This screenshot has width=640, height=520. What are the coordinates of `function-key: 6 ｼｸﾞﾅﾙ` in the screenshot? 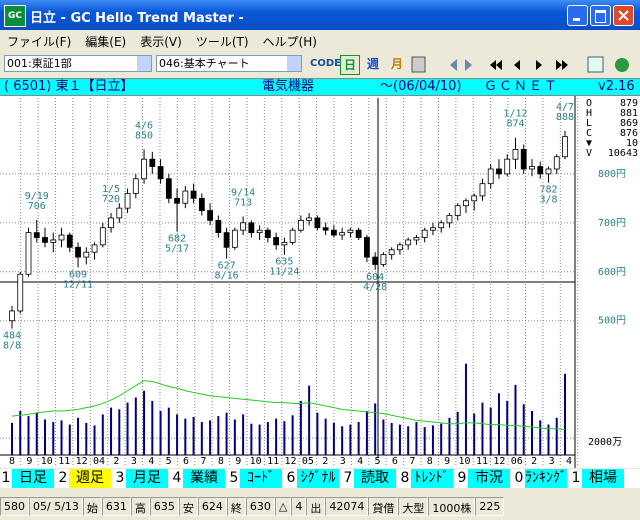 It's located at (313, 478).